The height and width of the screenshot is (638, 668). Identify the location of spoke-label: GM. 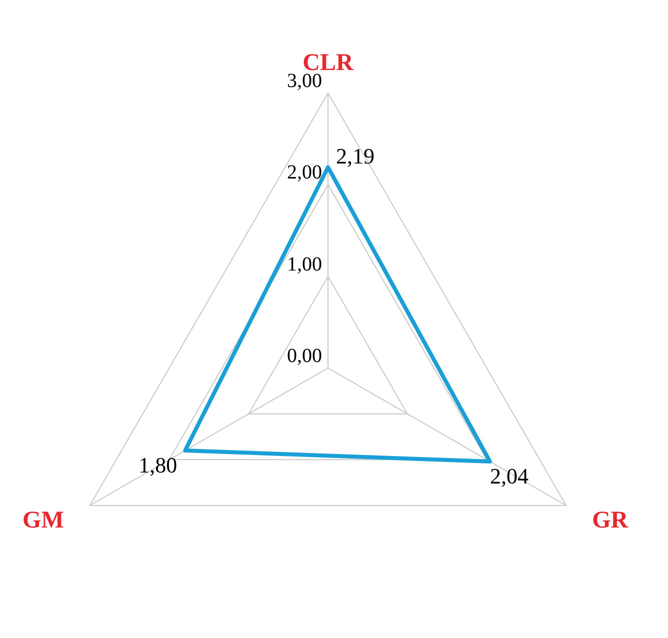
(43, 521).